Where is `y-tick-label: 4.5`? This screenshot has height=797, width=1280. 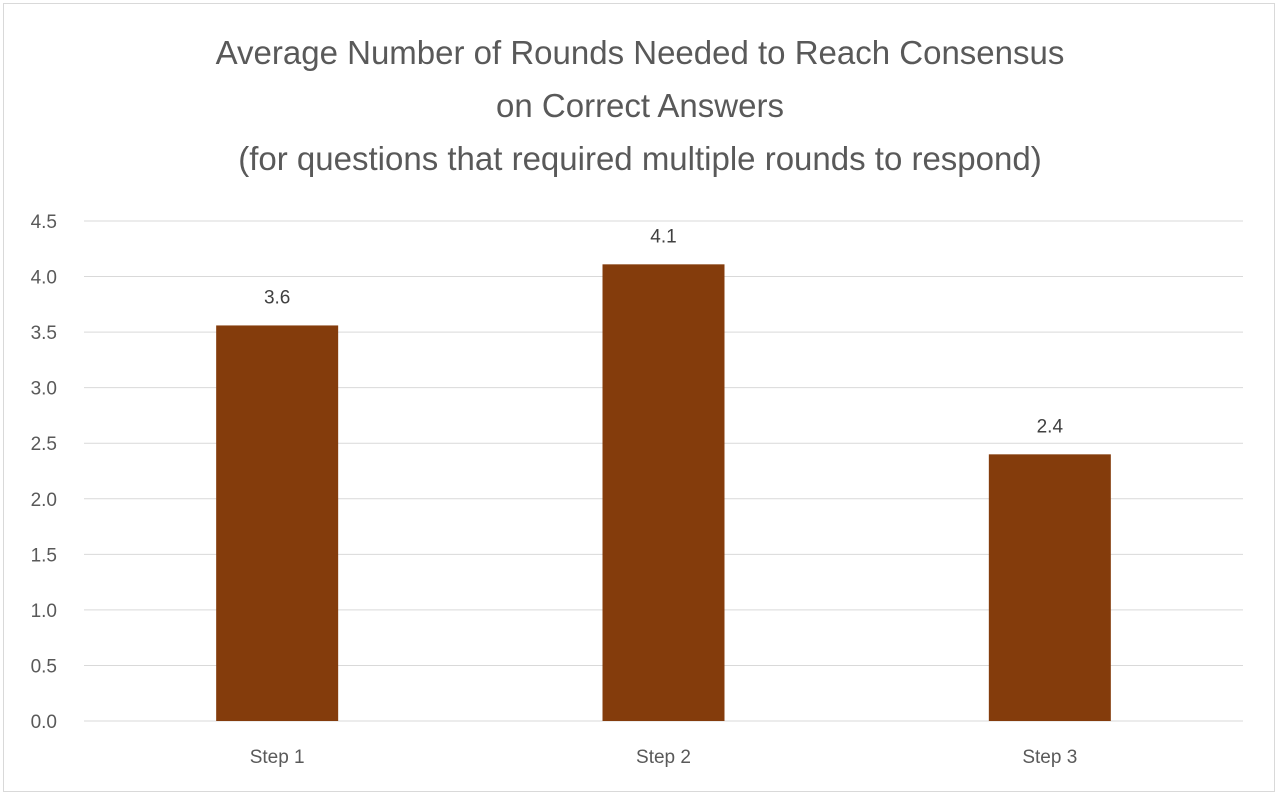 y-tick-label: 4.5 is located at coordinates (44, 222).